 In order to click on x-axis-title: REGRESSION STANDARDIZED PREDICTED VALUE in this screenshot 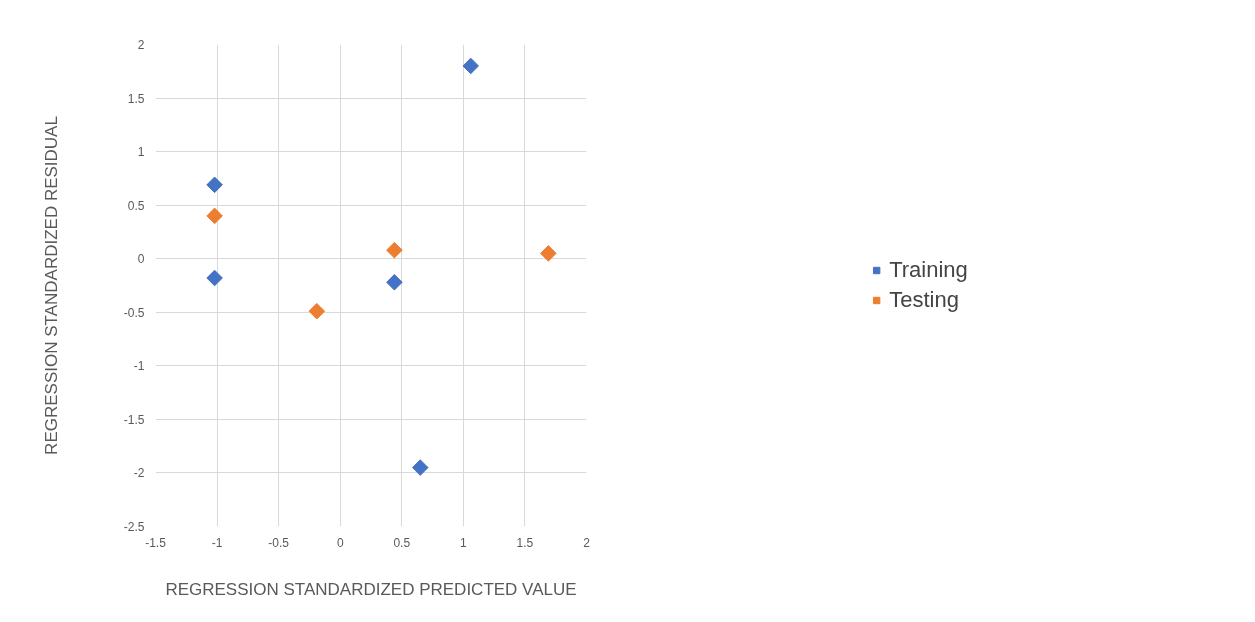, I will do `click(371, 589)`.